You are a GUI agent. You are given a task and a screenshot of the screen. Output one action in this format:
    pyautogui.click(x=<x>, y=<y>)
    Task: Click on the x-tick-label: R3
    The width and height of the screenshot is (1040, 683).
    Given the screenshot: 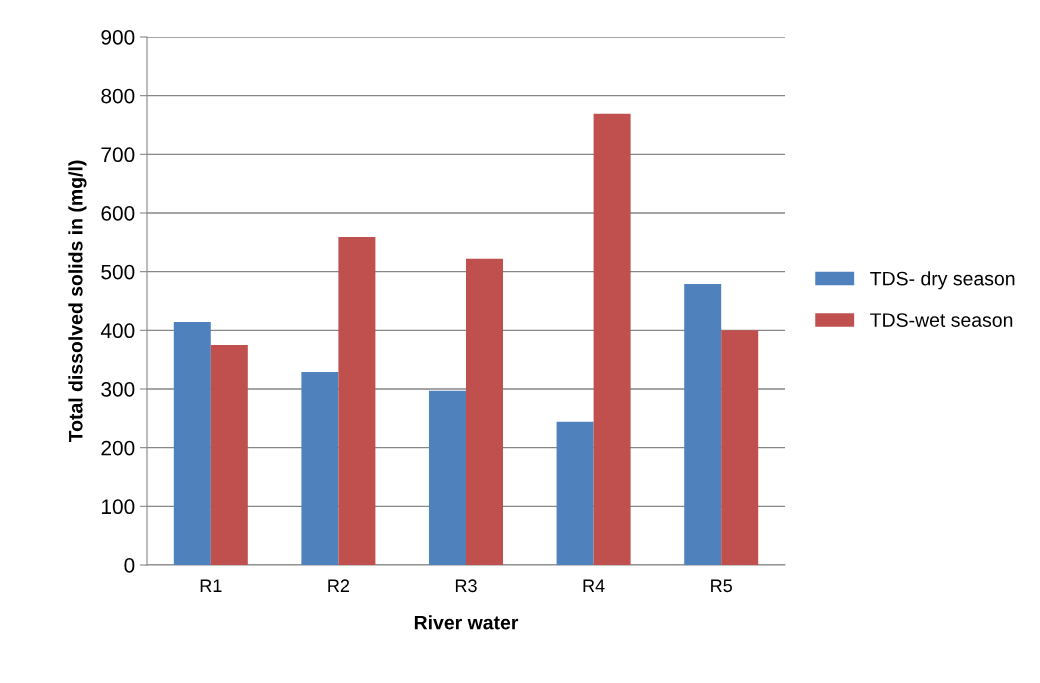 What is the action you would take?
    pyautogui.click(x=466, y=586)
    